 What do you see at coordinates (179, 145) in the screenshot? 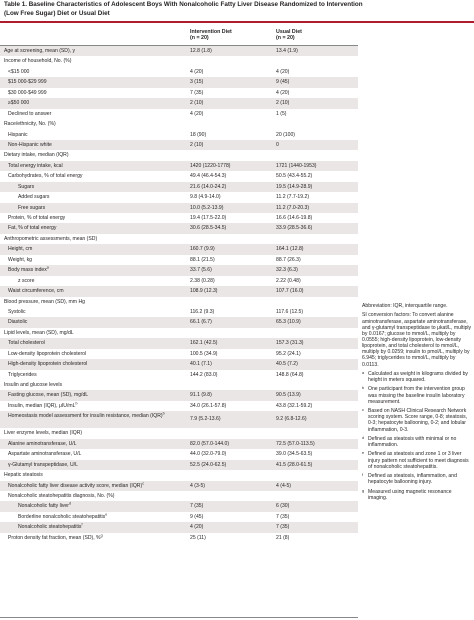
I see `table-row: Non-Hispanic white 2 (10) 0` at bounding box center [179, 145].